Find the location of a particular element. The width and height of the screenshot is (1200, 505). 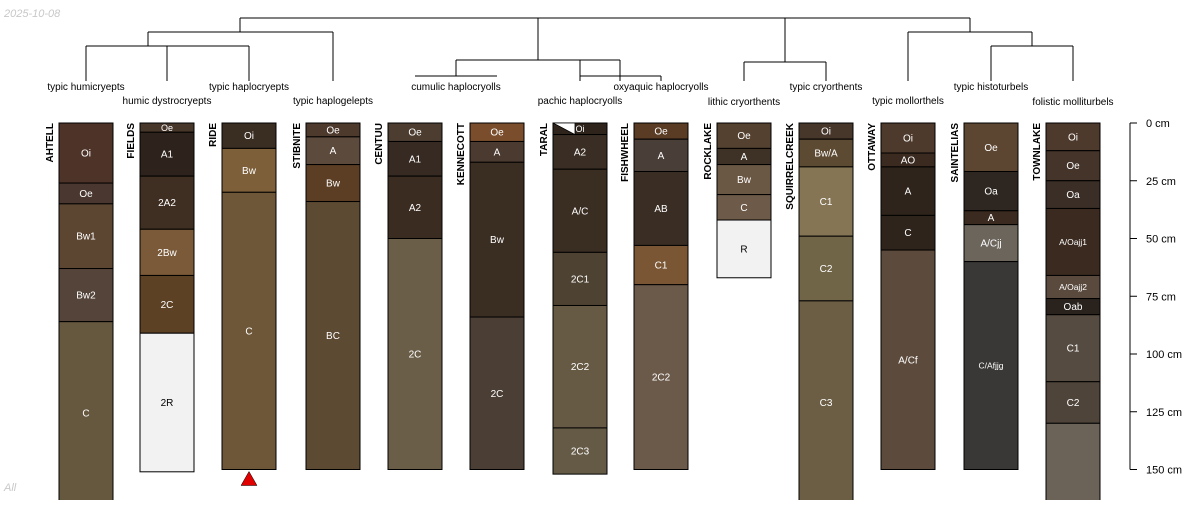

depth-tick-label: 100 cm is located at coordinates (1164, 355).